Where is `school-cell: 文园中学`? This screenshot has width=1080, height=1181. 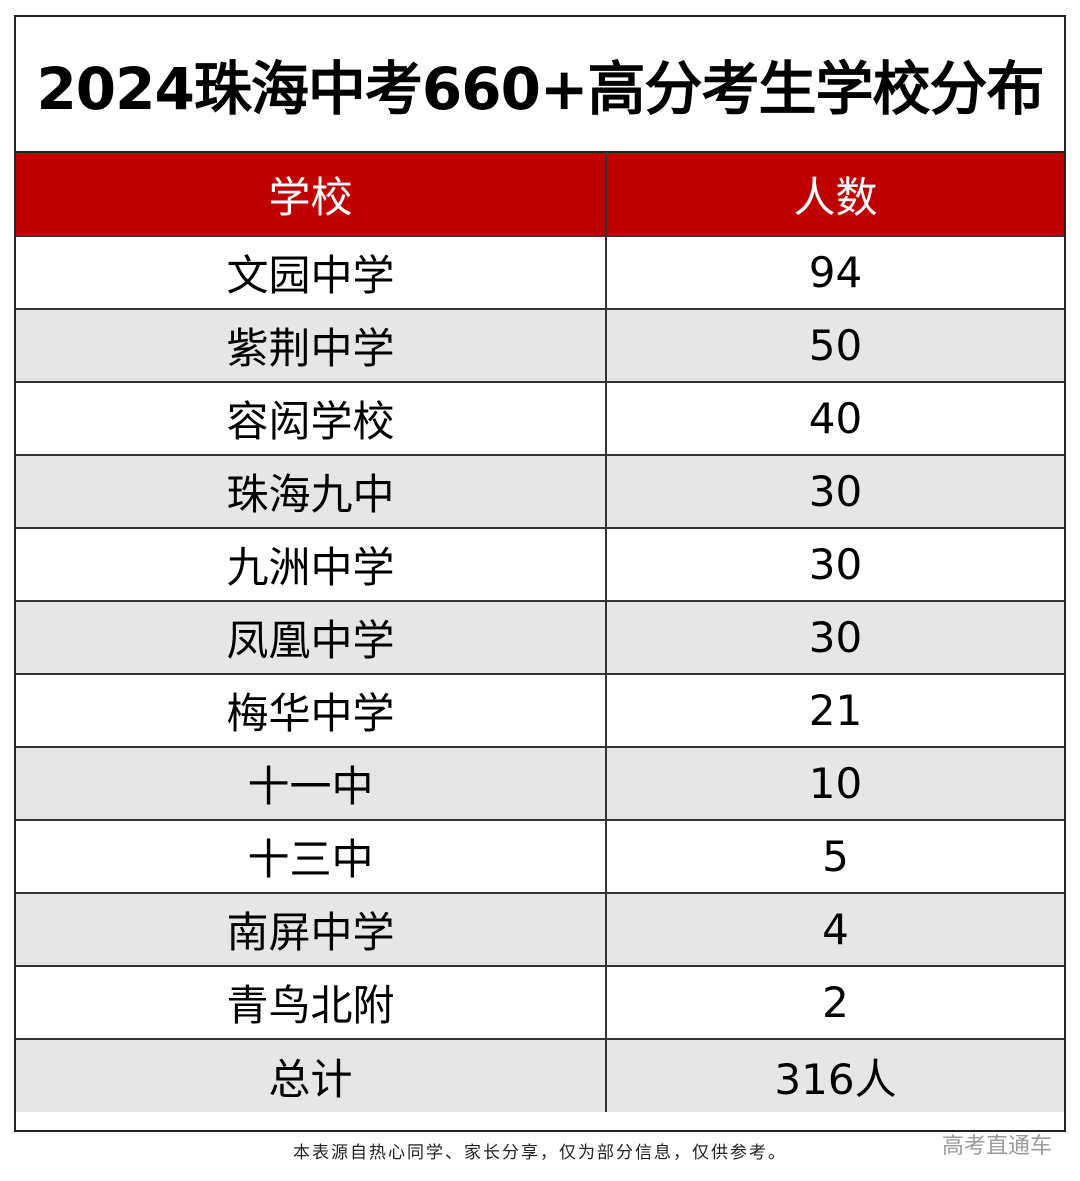 school-cell: 文园中学 is located at coordinates (311, 273).